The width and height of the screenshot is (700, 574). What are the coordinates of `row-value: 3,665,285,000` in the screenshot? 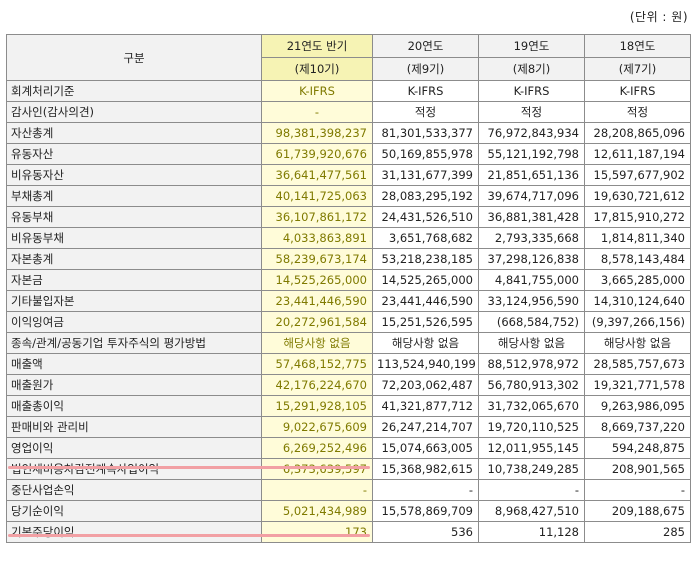 It's located at (637, 280).